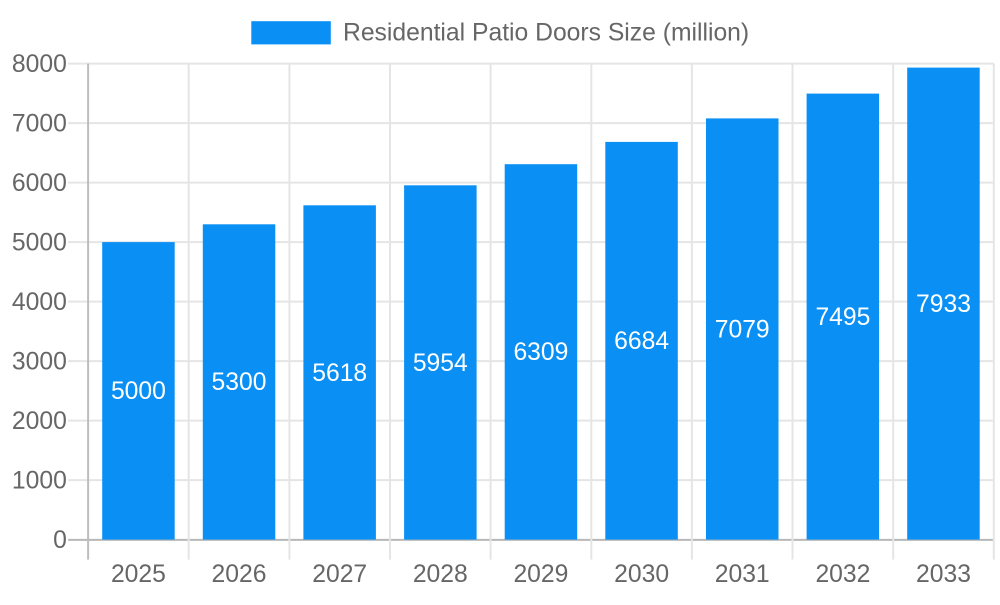 The image size is (1000, 605). Describe the element at coordinates (440, 363) in the screenshot. I see `svg-text: 5954` at that location.